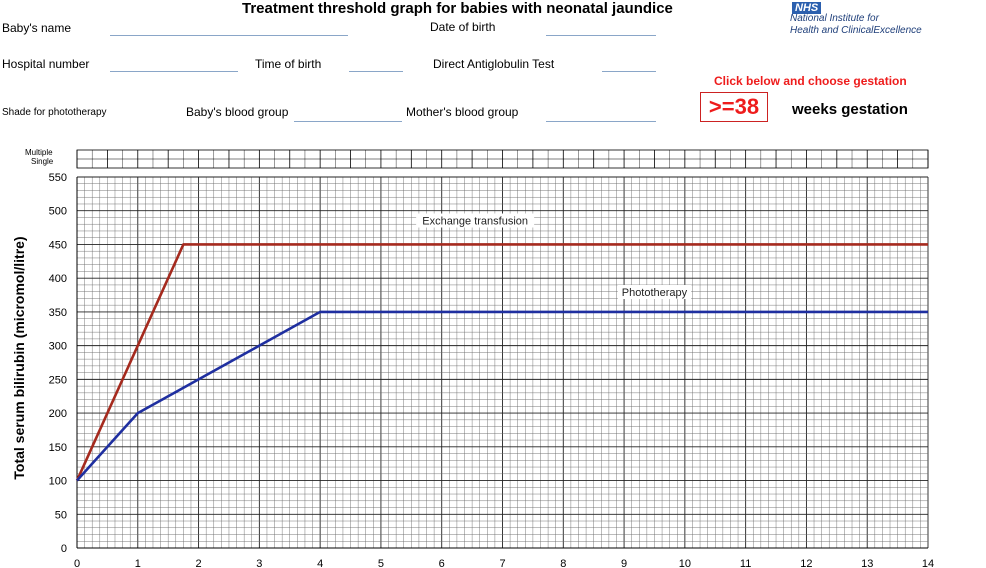 This screenshot has height=568, width=986. Describe the element at coordinates (502, 563) in the screenshot. I see `x-tick-label: 7` at that location.